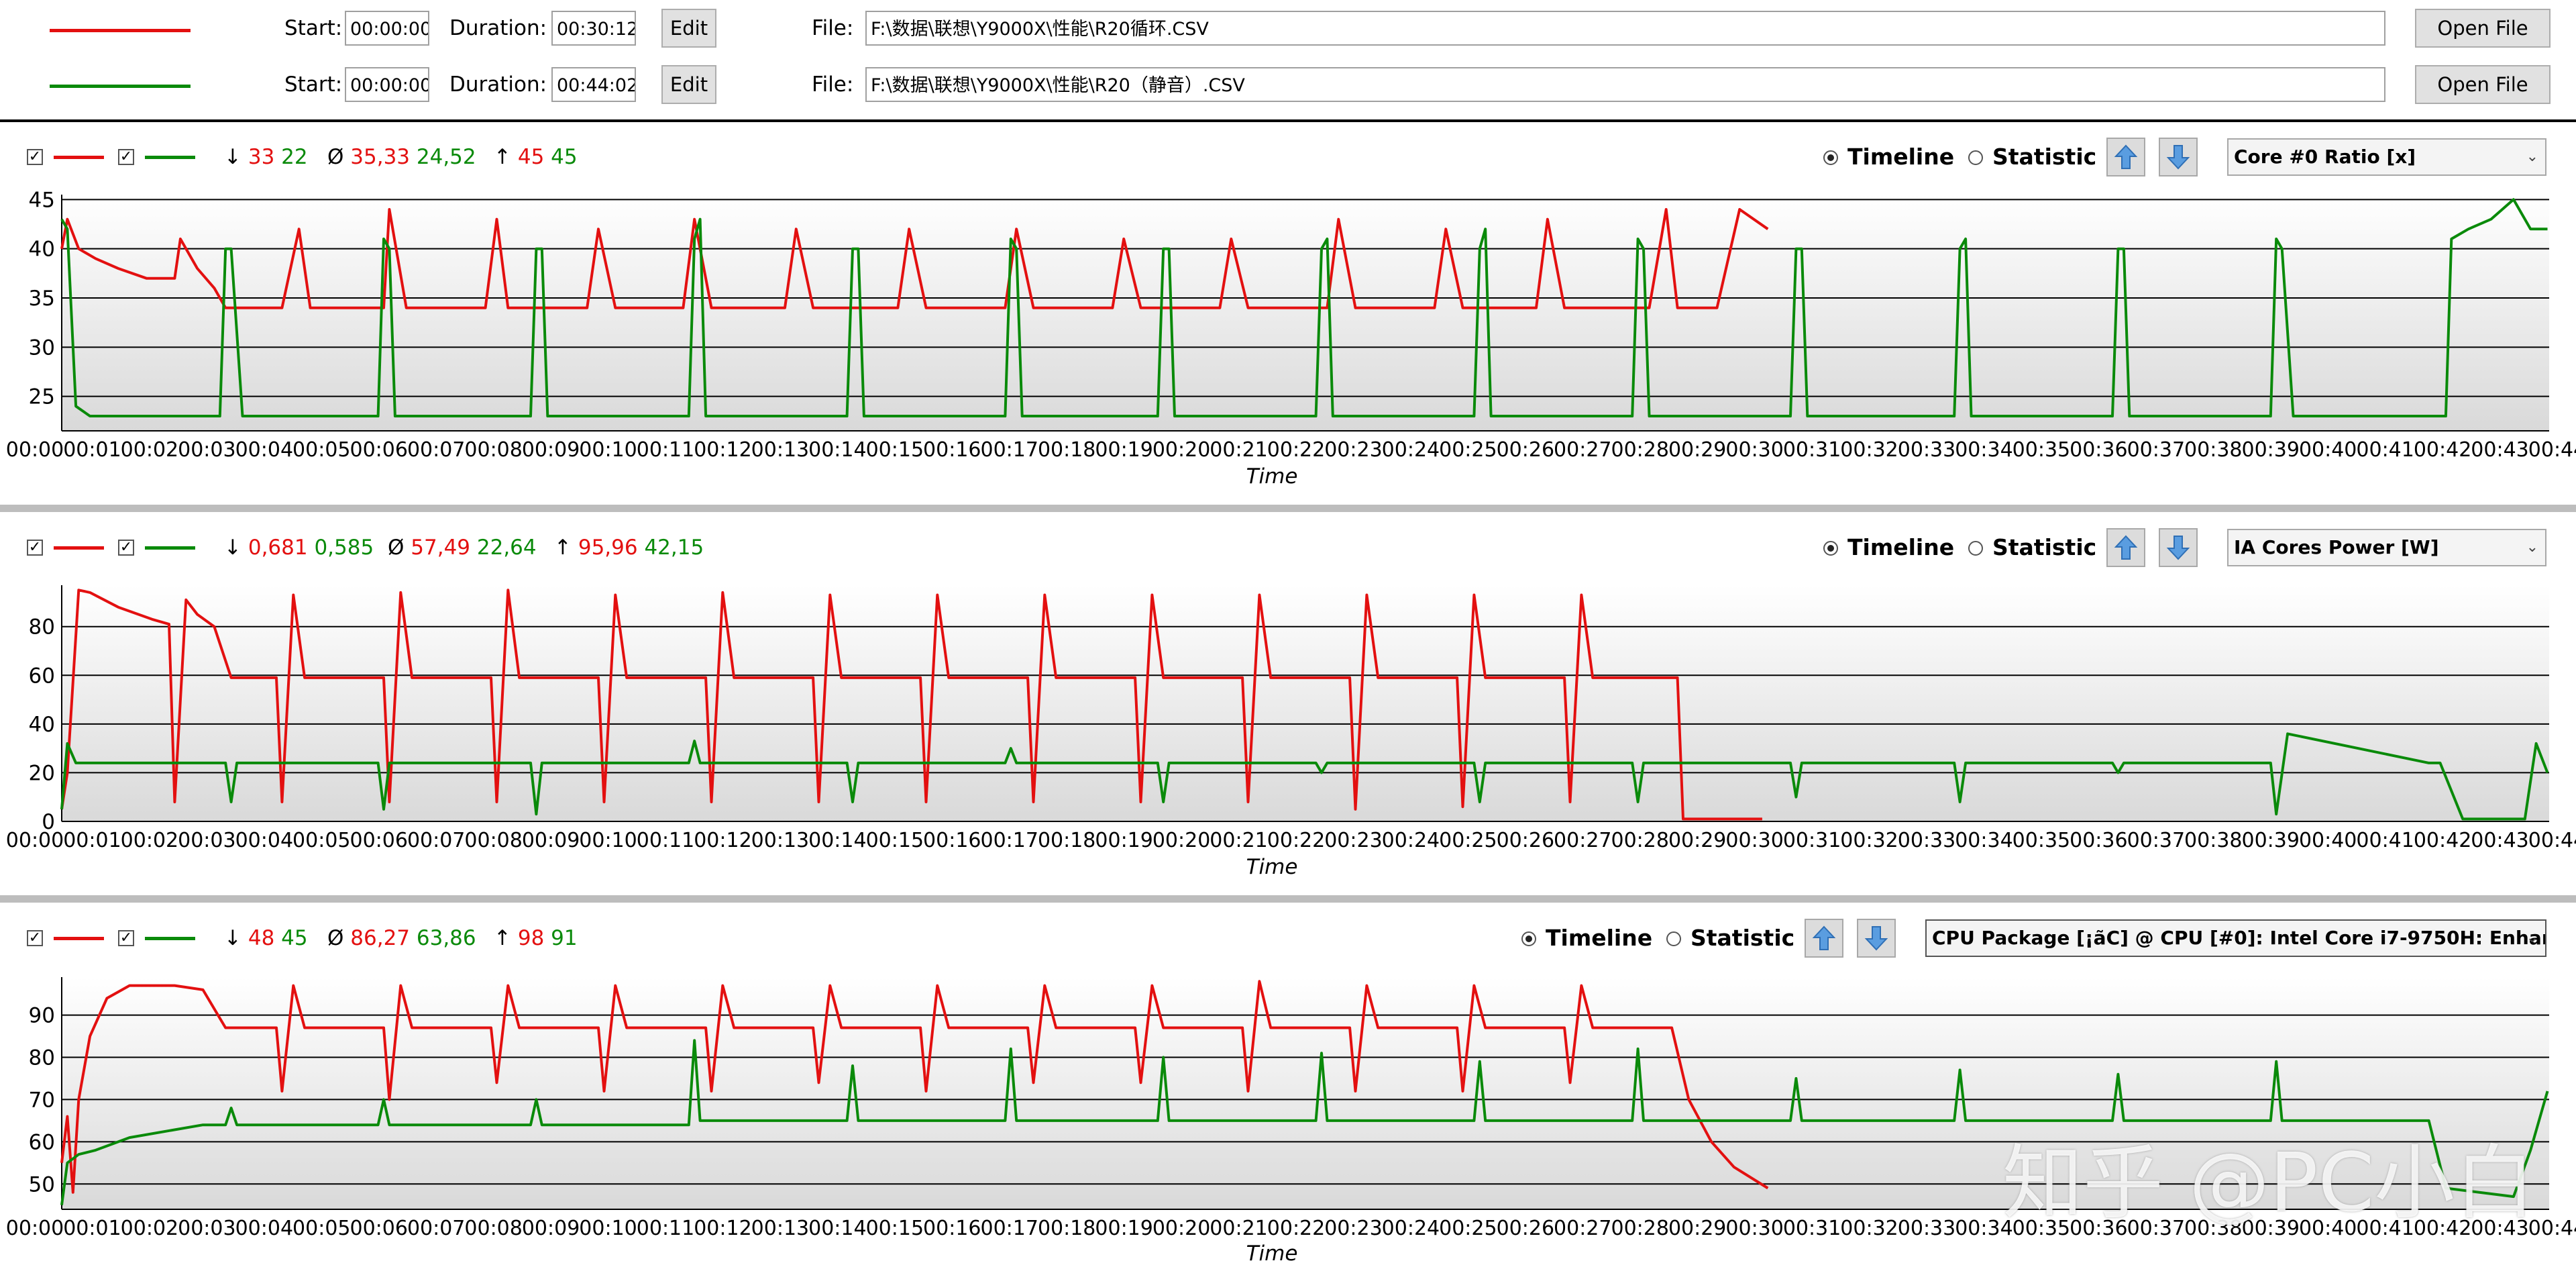 This screenshot has height=1265, width=2576. I want to click on duration-field: 00:30:12, so click(593, 29).